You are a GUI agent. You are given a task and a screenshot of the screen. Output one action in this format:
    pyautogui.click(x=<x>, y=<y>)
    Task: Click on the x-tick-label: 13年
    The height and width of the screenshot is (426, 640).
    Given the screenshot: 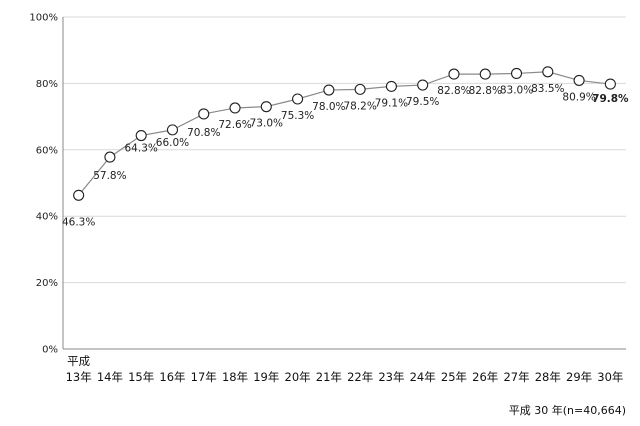 What is the action you would take?
    pyautogui.click(x=79, y=377)
    